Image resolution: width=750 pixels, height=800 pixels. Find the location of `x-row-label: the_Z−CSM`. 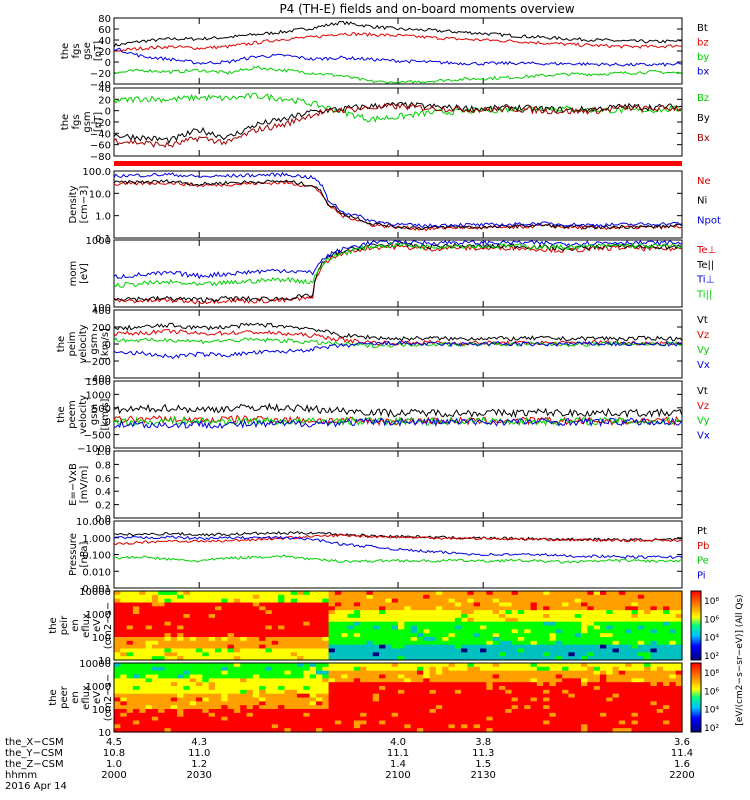

x-row-label: the_Z−CSM is located at coordinates (34, 764).